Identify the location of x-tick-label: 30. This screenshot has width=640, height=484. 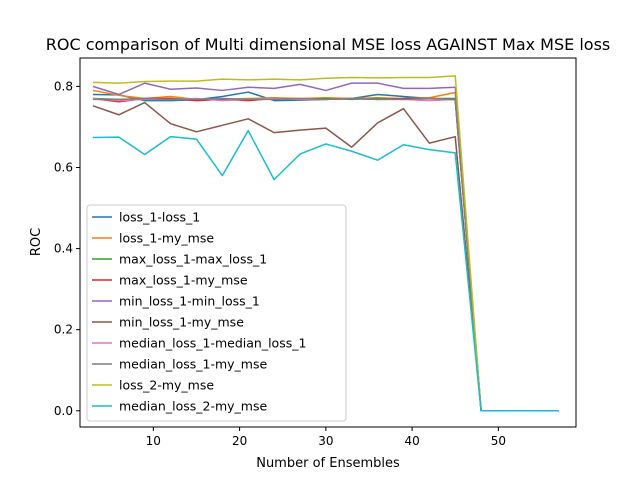
(325, 441).